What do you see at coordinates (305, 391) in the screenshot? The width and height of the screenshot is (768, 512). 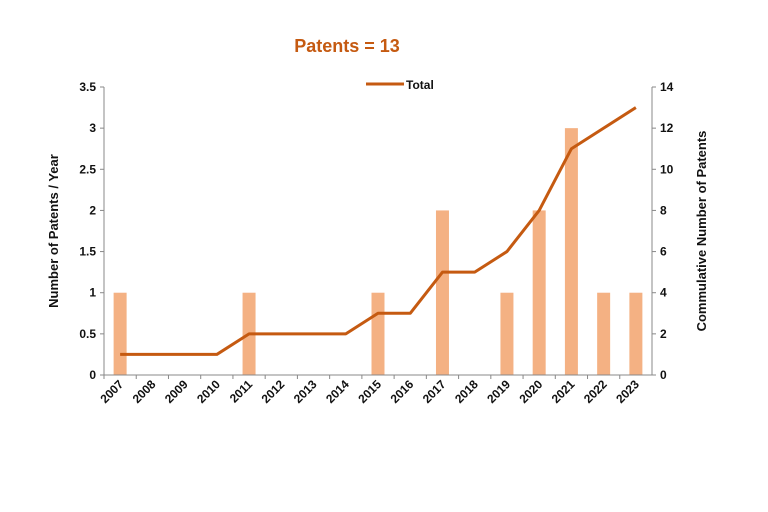 I see `x-tick-label-2013: 2013` at bounding box center [305, 391].